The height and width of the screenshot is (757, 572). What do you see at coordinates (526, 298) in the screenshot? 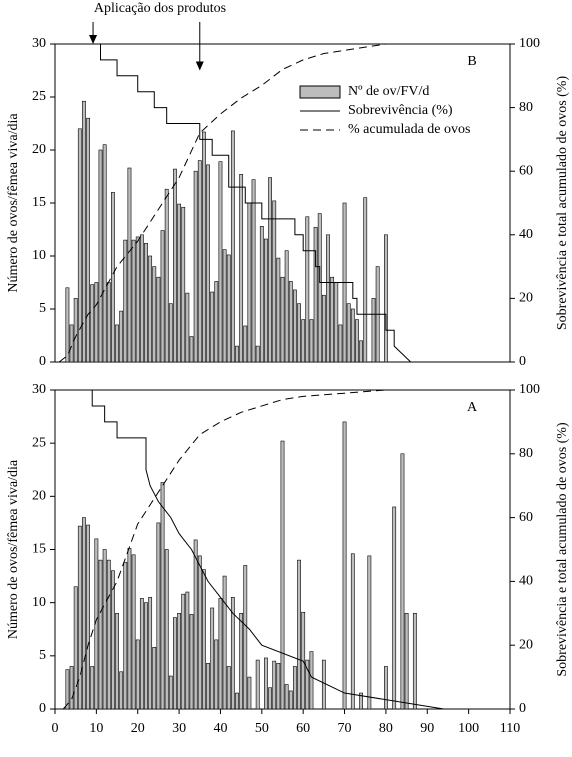
I see `y2-tick-label: 20` at bounding box center [526, 298].